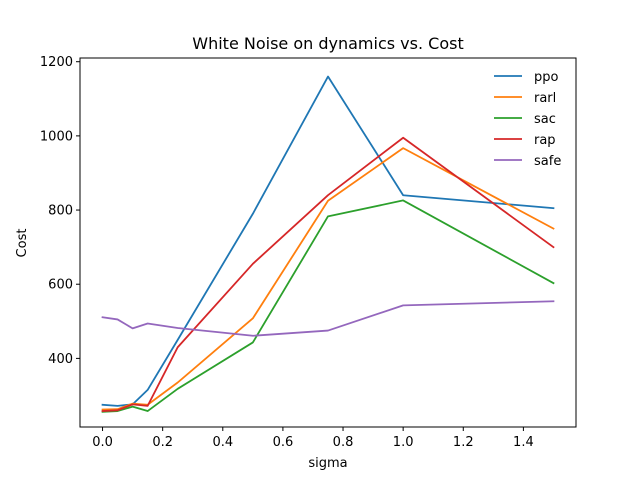 The width and height of the screenshot is (640, 484). What do you see at coordinates (102, 442) in the screenshot?
I see `x-tick-label: 0.0` at bounding box center [102, 442].